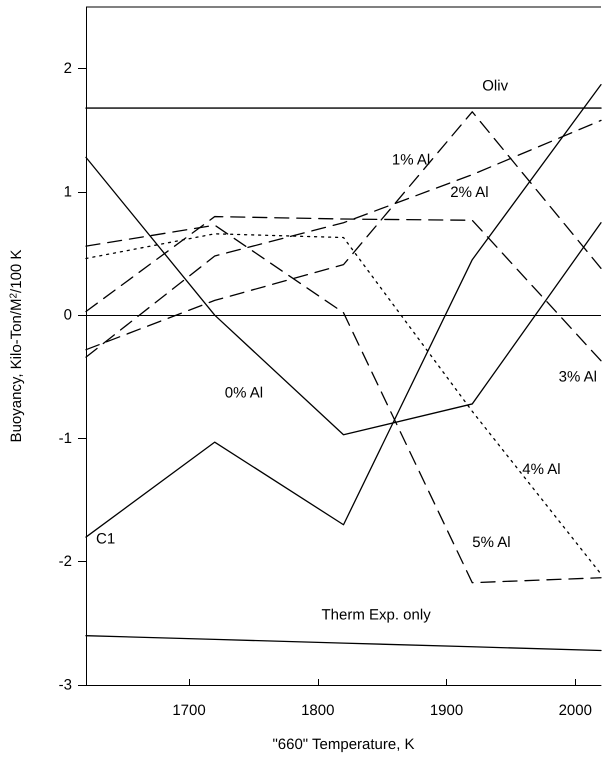  I want to click on series-label: 4% Al, so click(541, 469).